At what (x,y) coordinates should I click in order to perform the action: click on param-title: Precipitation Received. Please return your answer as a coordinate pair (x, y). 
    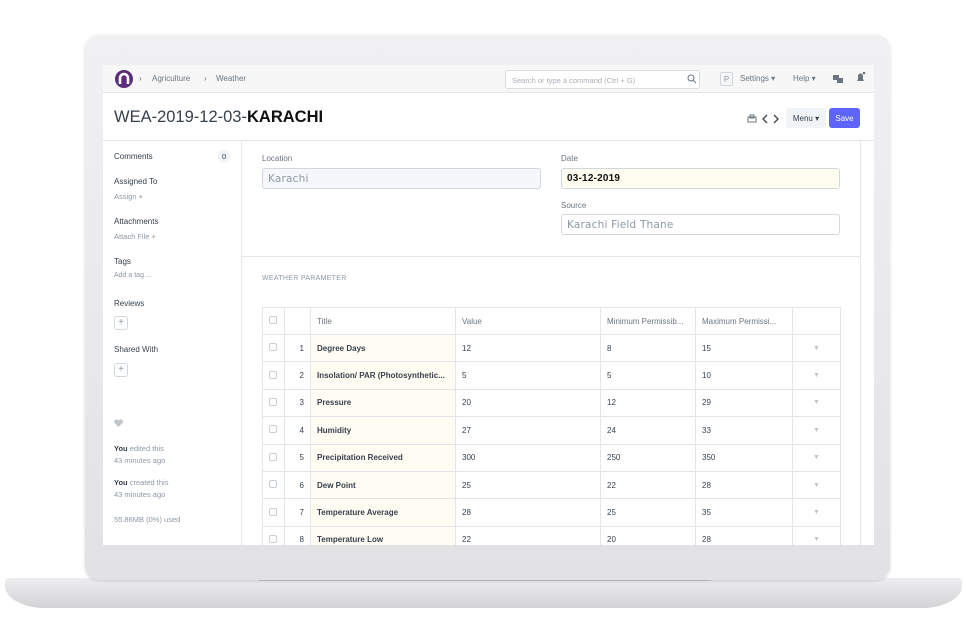
    Looking at the image, I should click on (383, 457).